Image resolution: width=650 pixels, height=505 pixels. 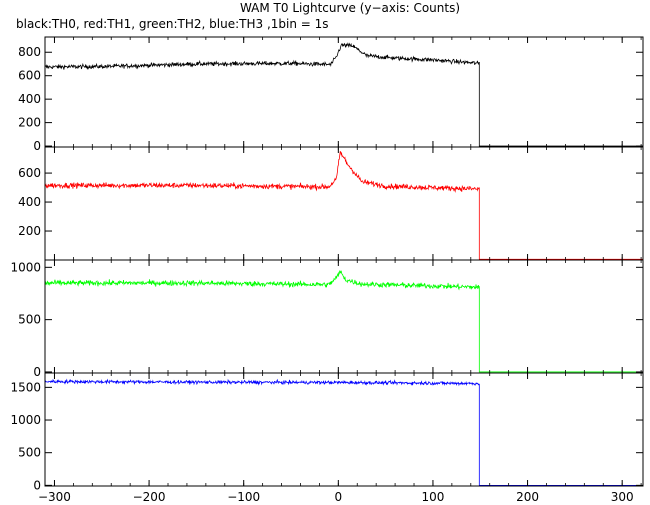 I want to click on x-tick-label: 200, so click(x=527, y=497).